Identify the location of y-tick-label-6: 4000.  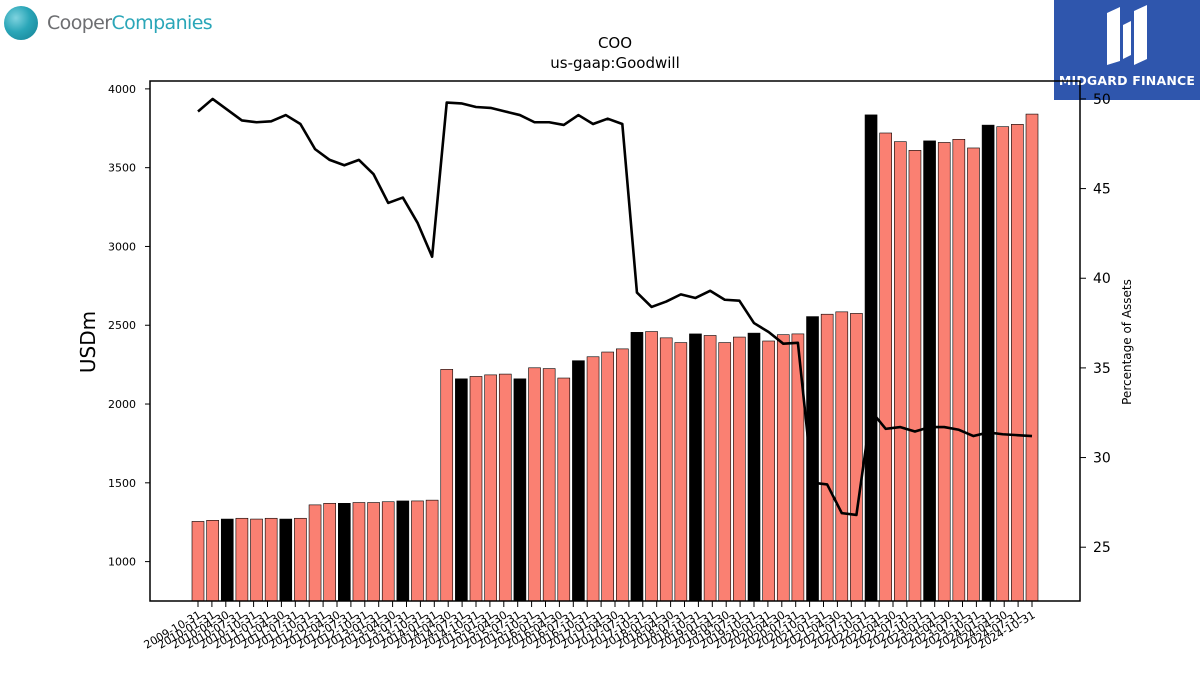
(122, 89).